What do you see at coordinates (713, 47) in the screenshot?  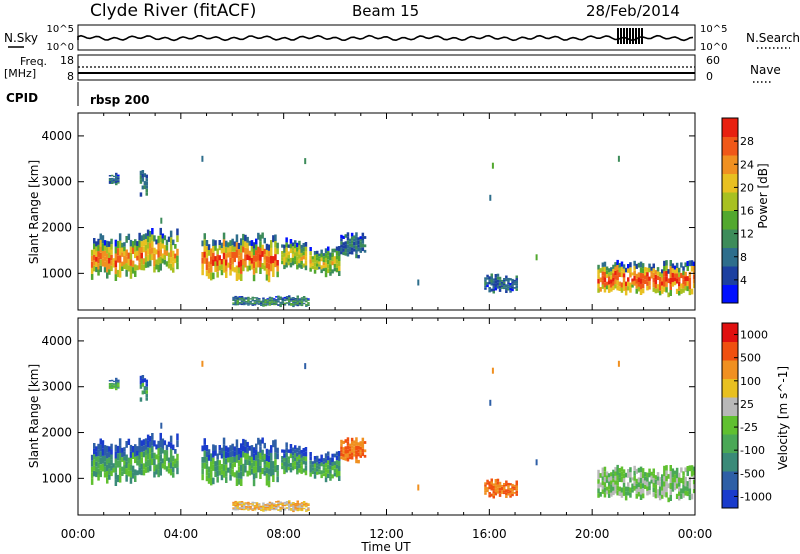 I see `nsearch-tick-bottom: 10^0` at bounding box center [713, 47].